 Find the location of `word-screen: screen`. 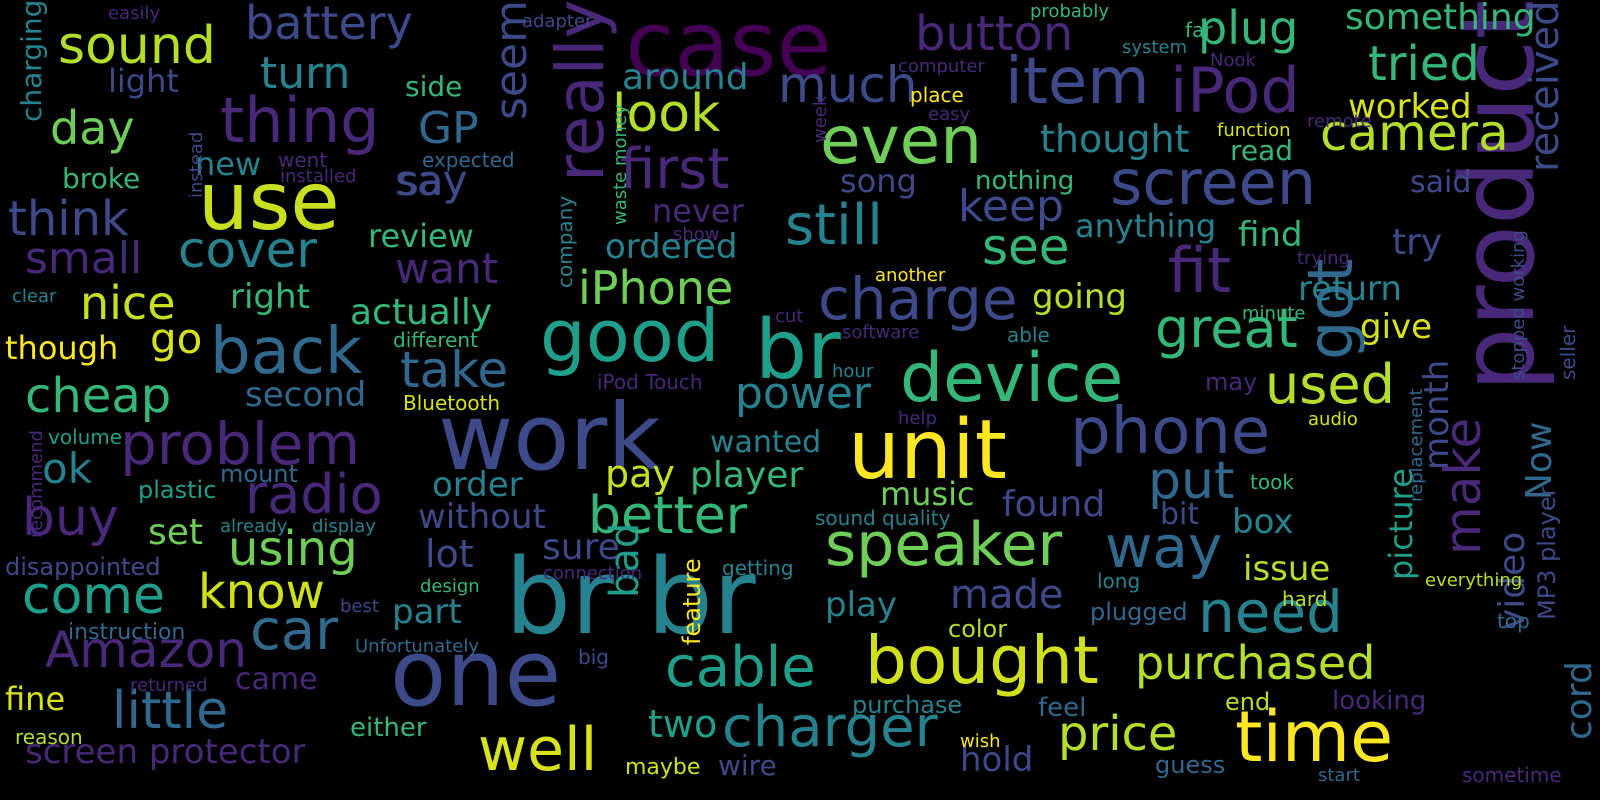

word-screen: screen is located at coordinates (1213, 182).